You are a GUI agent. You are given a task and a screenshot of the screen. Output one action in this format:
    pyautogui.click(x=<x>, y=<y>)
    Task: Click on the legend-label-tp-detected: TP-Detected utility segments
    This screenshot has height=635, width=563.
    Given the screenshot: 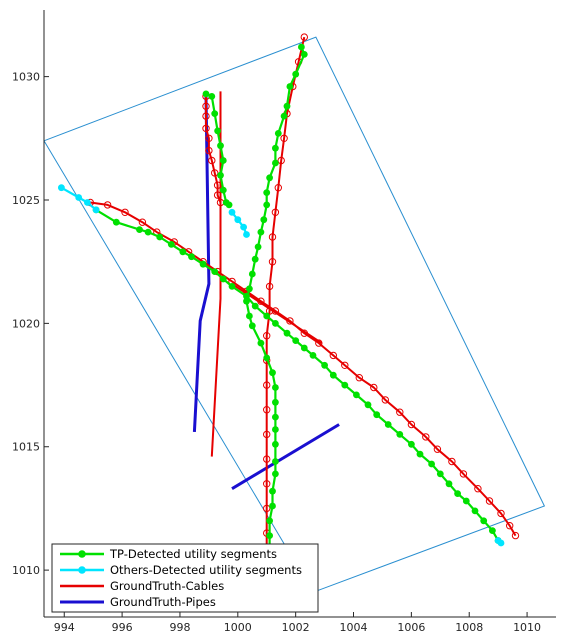 What is the action you would take?
    pyautogui.click(x=193, y=554)
    